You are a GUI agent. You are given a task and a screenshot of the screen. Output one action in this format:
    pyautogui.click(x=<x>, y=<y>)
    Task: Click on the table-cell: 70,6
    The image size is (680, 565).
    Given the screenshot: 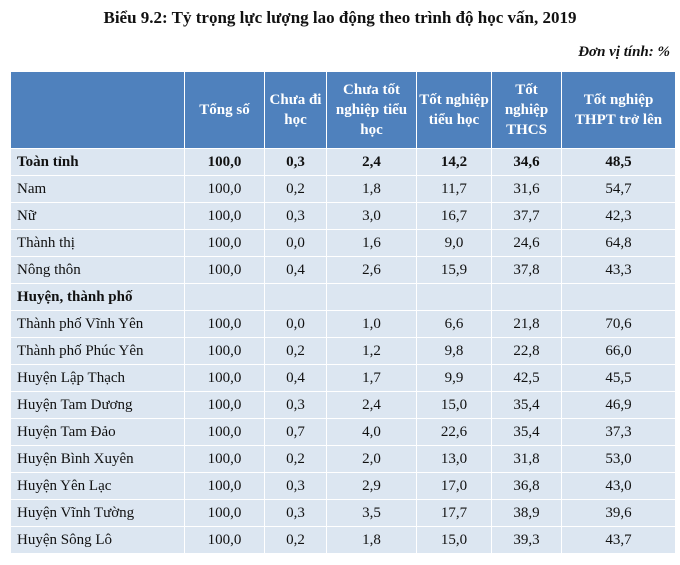 What is the action you would take?
    pyautogui.click(x=618, y=324)
    